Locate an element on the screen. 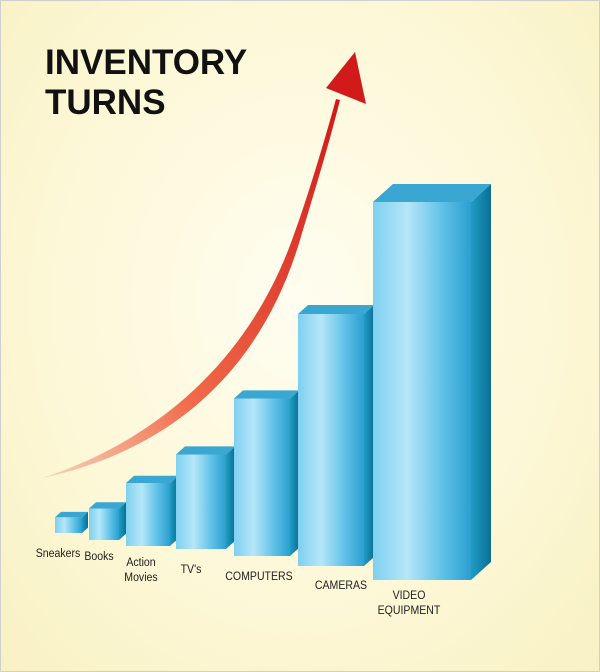  category-label-line: Action is located at coordinates (140, 562).